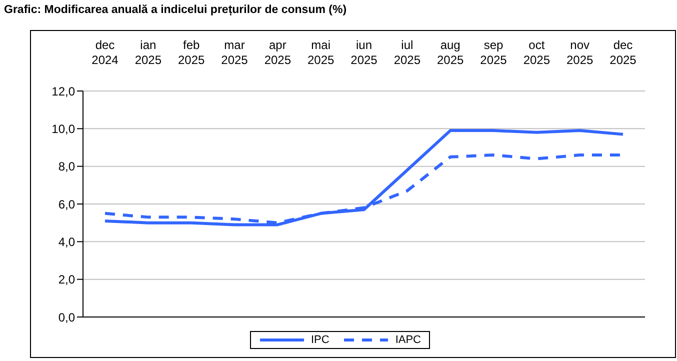 This screenshot has width=677, height=361. Describe the element at coordinates (64, 129) in the screenshot. I see `y-tick-label: 10,0` at that location.